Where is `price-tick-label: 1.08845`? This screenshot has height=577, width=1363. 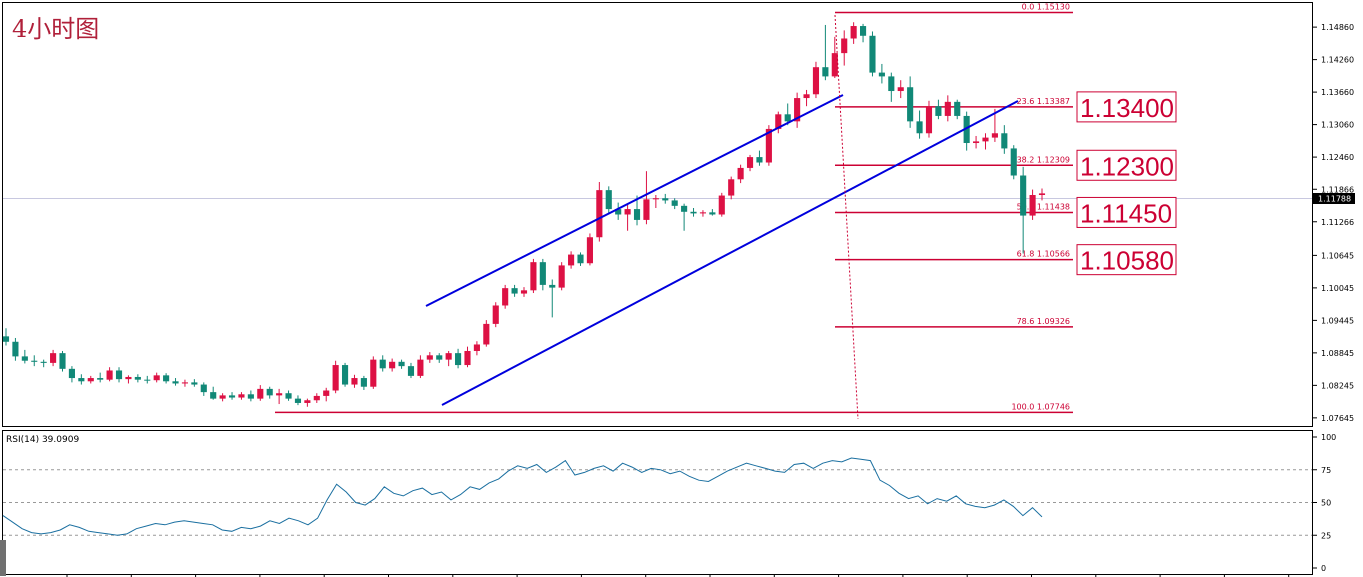
price-tick-label: 1.08845 is located at coordinates (1337, 353).